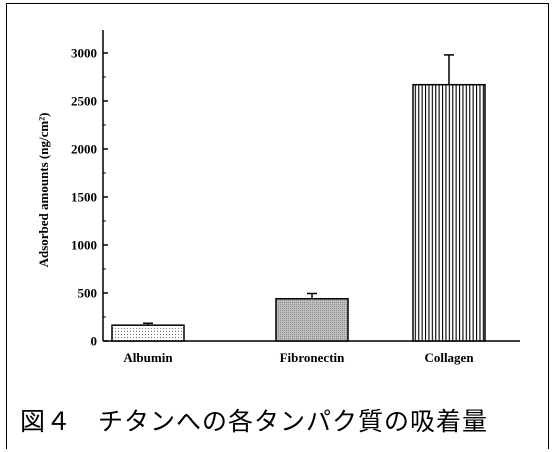 This screenshot has height=452, width=556. Describe the element at coordinates (312, 320) in the screenshot. I see `bar-fibronectin` at that location.